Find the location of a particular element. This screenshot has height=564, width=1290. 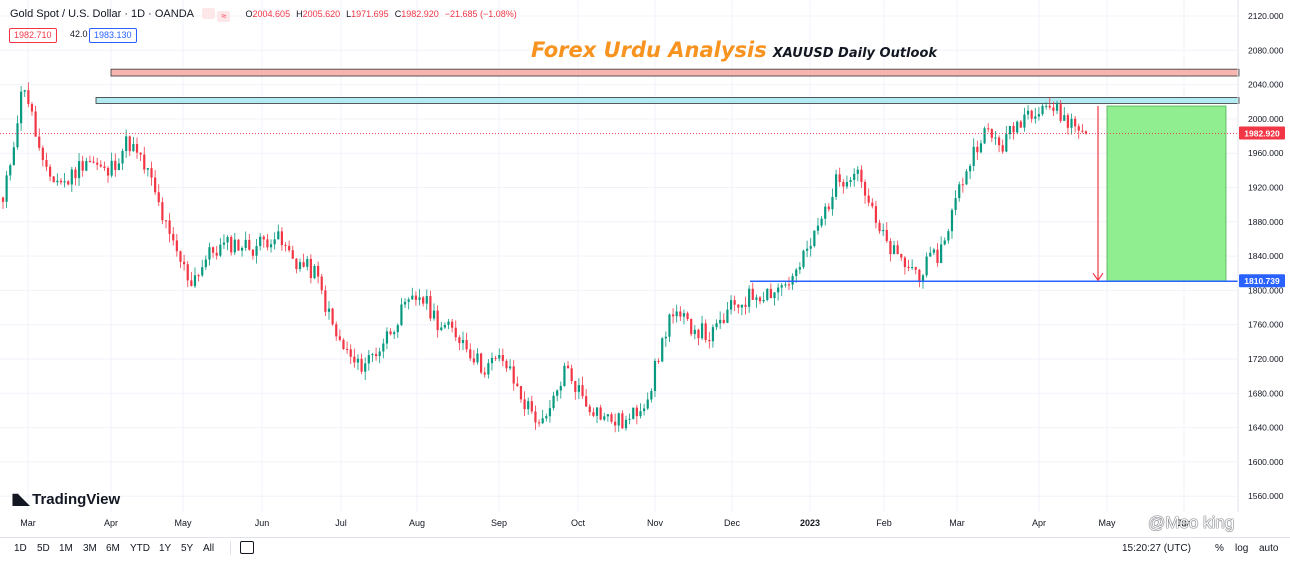

time-tick-label: Jun is located at coordinates (262, 523).